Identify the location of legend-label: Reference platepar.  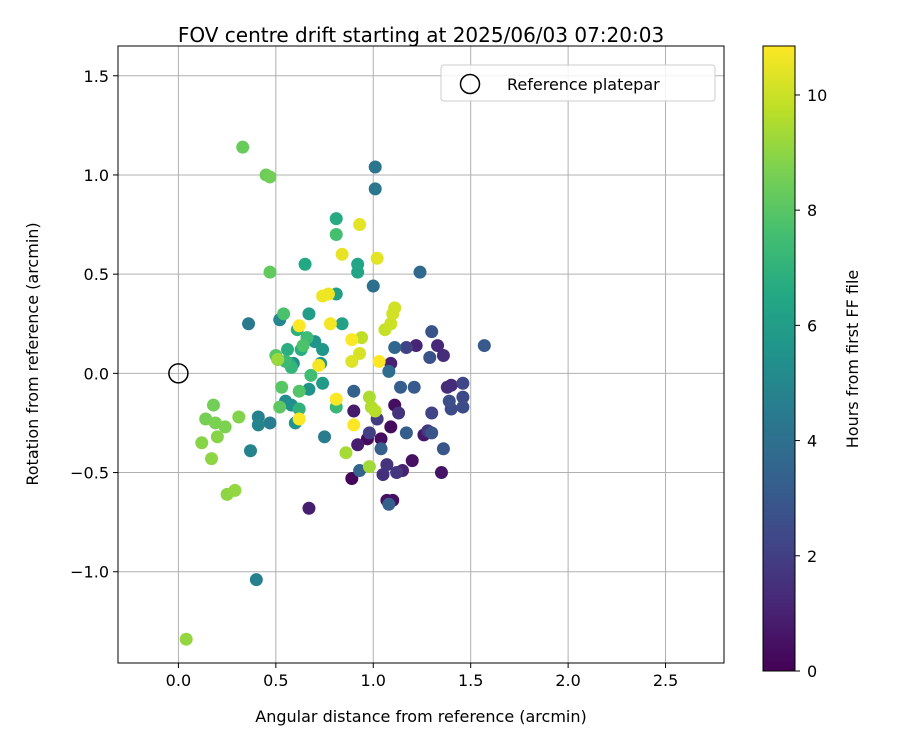
(583, 84).